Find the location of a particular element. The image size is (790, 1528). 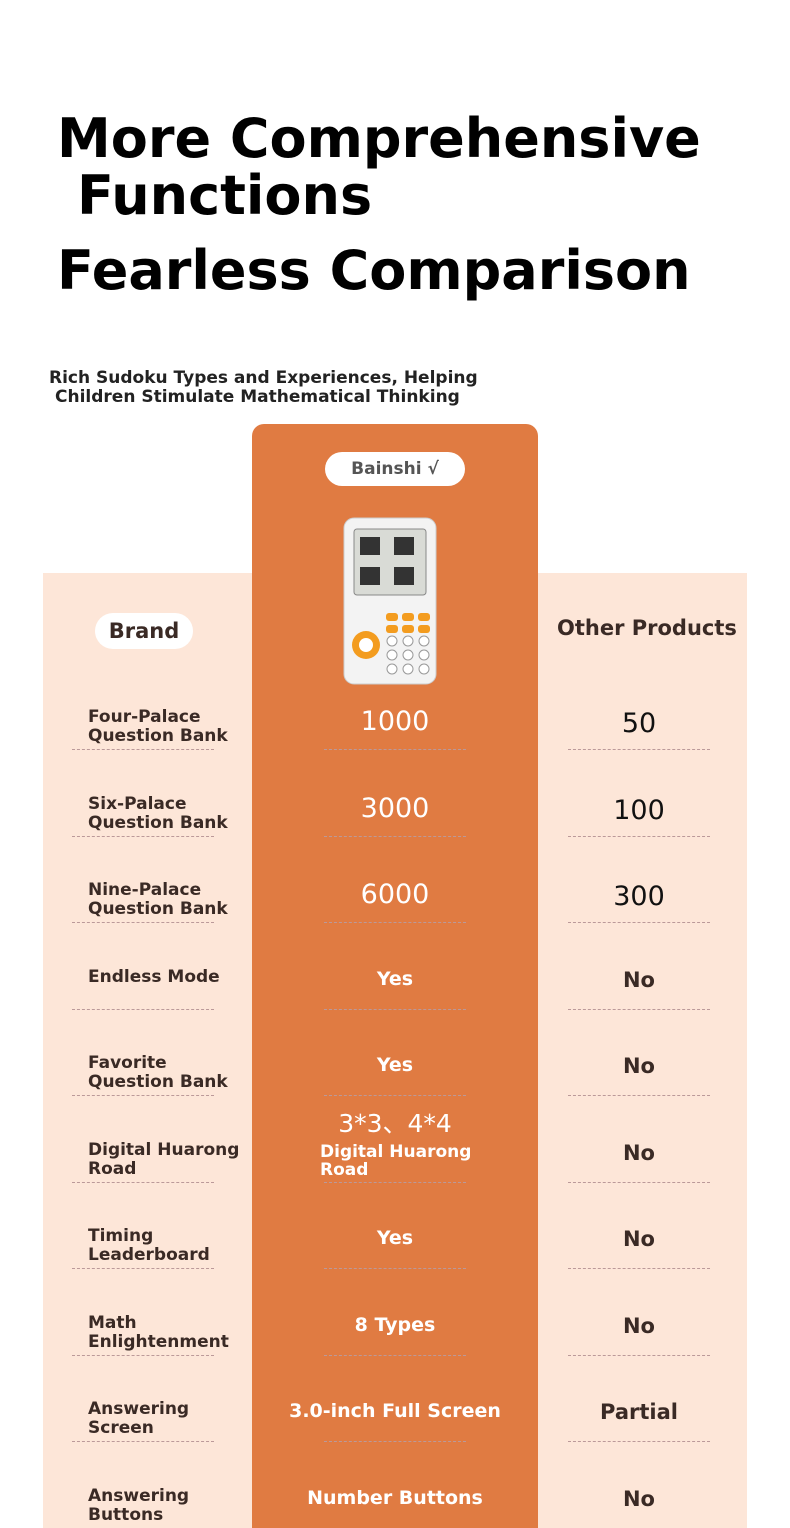

device-image is located at coordinates (390, 601).